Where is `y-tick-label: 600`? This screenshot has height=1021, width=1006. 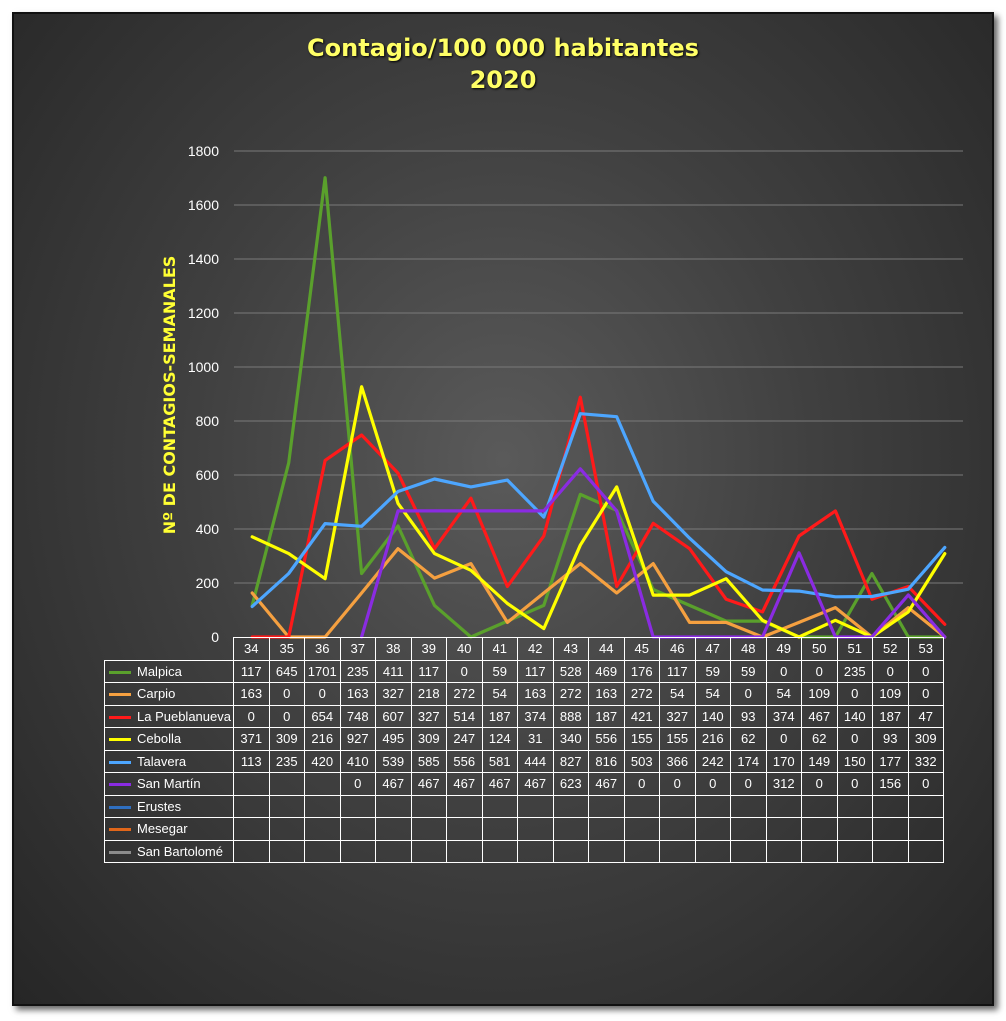 y-tick-label: 600 is located at coordinates (208, 475).